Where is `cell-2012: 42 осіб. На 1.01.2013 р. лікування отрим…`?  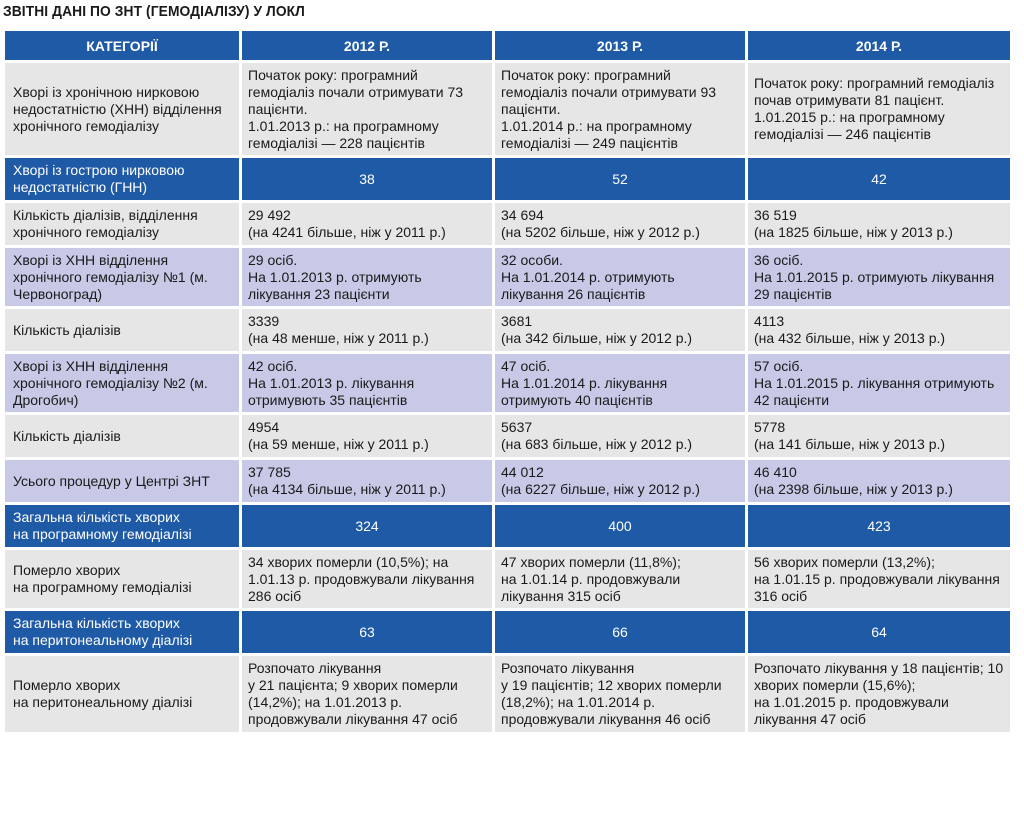
cell-2012: 42 осіб. На 1.01.2013 р. лікування отрим… is located at coordinates (367, 383).